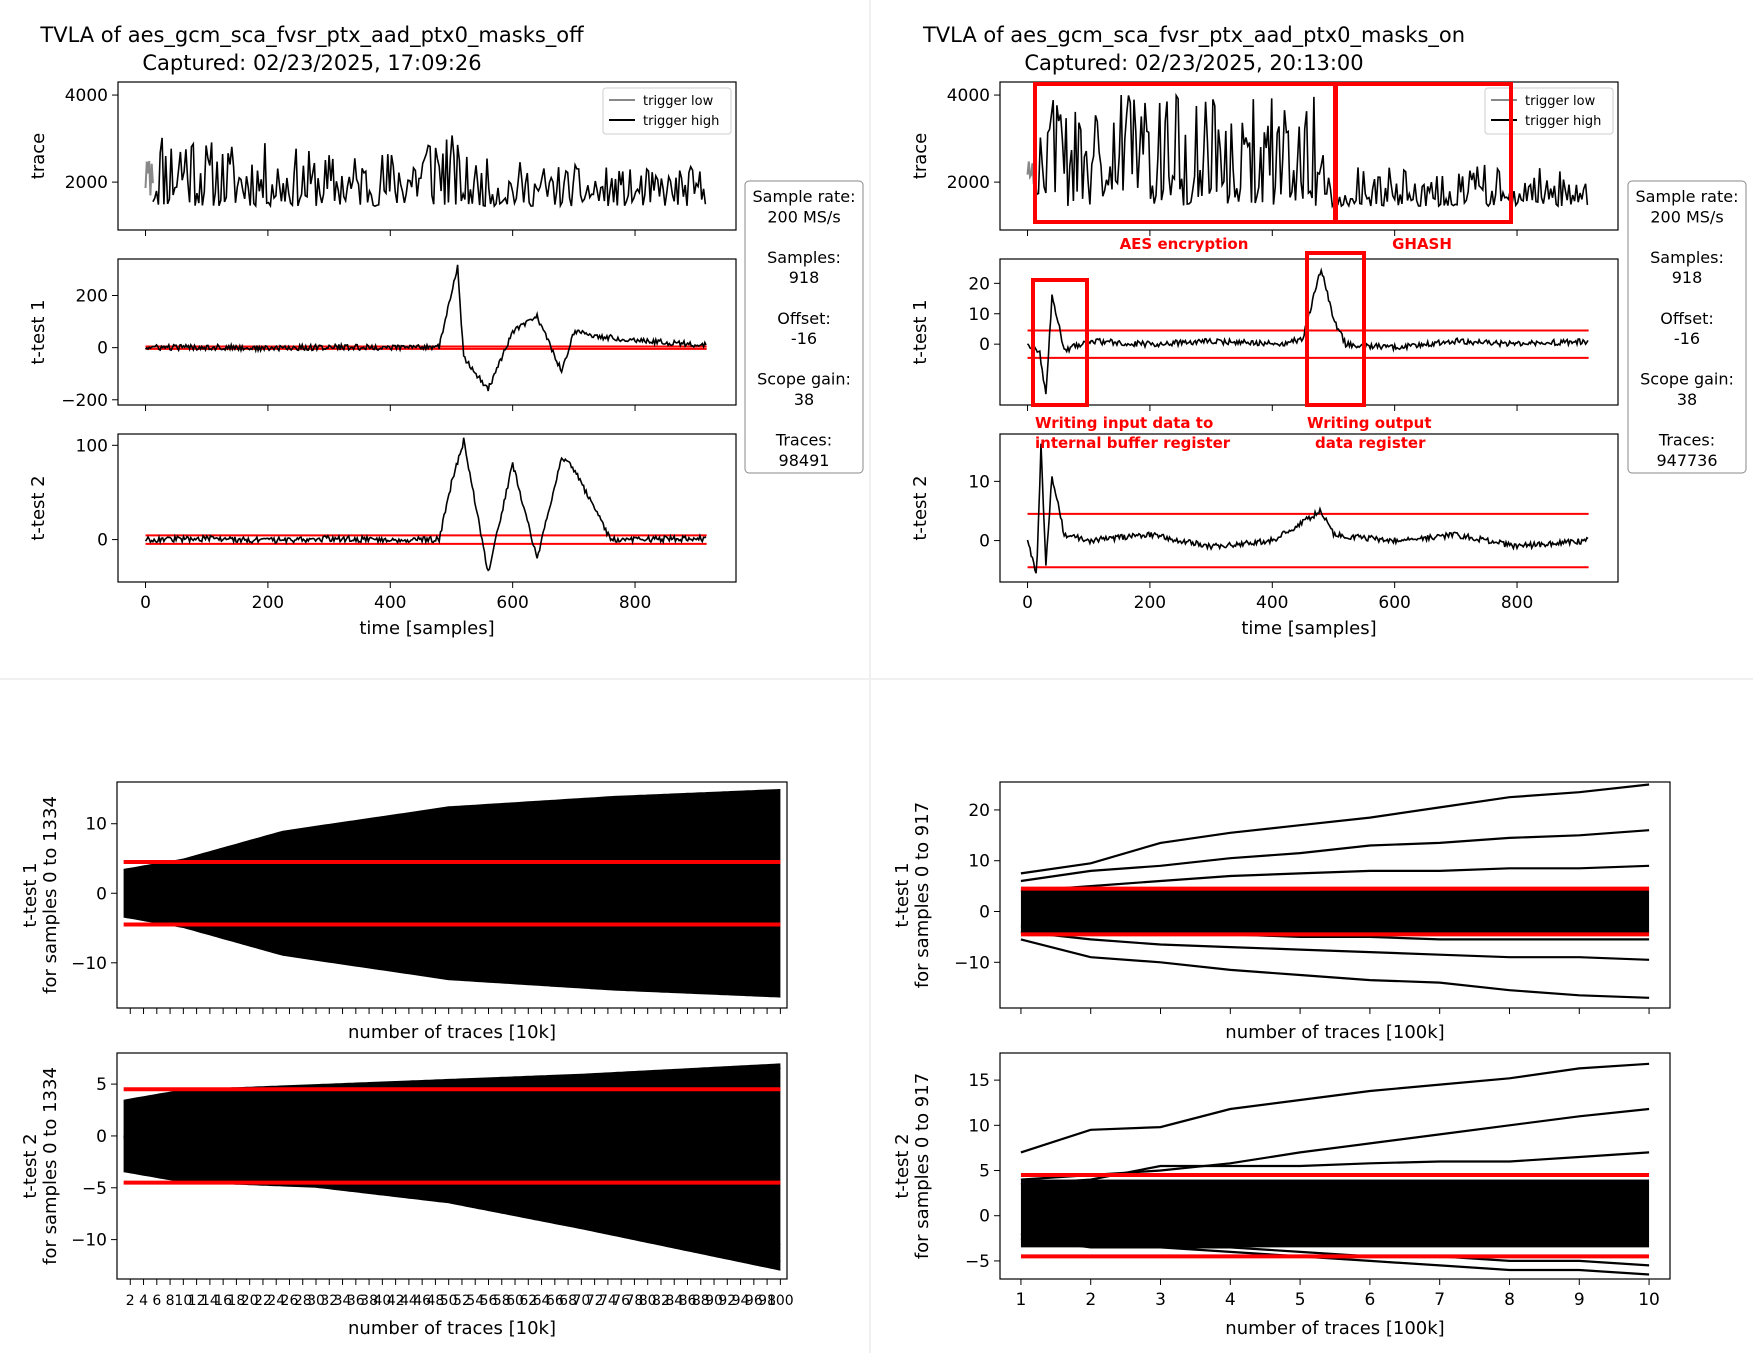 The height and width of the screenshot is (1353, 1753). Describe the element at coordinates (50, 895) in the screenshot. I see `t-test-1-evolution-ylabel-2: for samples 0 to 1334` at that location.